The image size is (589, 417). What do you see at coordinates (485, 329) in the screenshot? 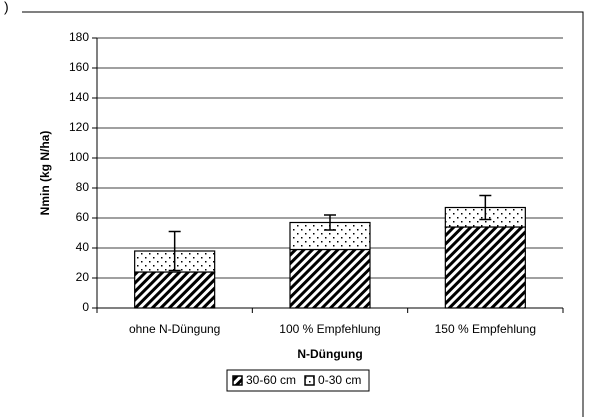
I see `x-tick-label: 150 % Empfehlung` at bounding box center [485, 329].